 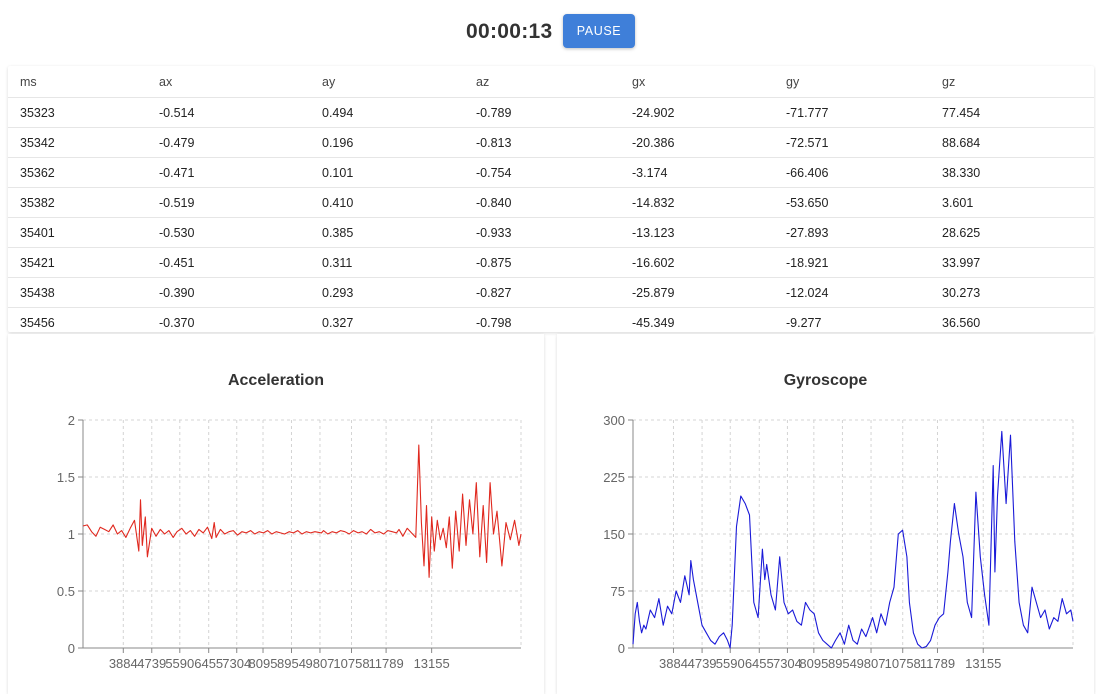 I want to click on table-cell: 0.410, so click(x=399, y=202).